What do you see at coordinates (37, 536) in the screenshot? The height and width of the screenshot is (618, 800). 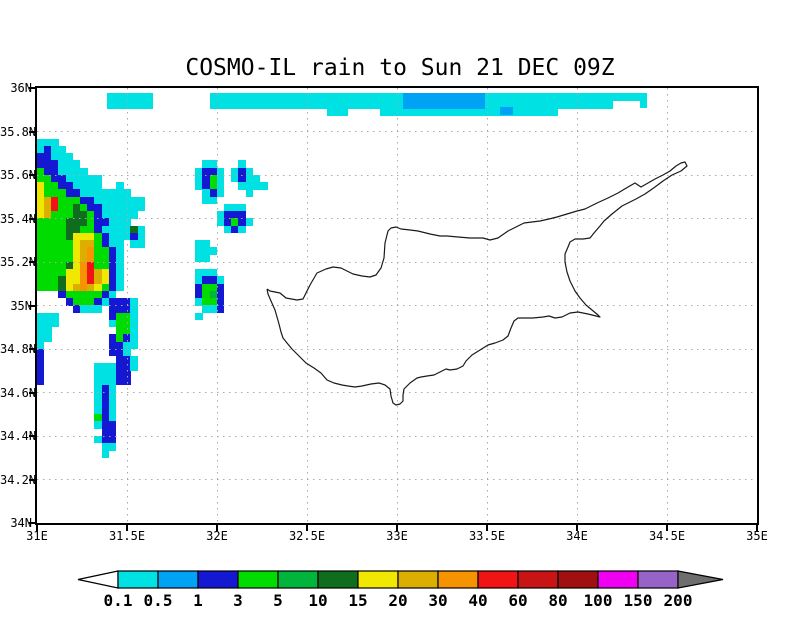 I see `lon-label: 31E` at bounding box center [37, 536].